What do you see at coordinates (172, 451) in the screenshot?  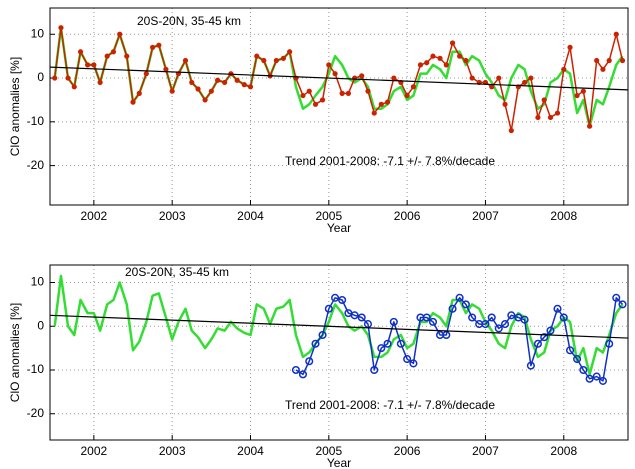 I see `x-tick-label: 2003` at bounding box center [172, 451].